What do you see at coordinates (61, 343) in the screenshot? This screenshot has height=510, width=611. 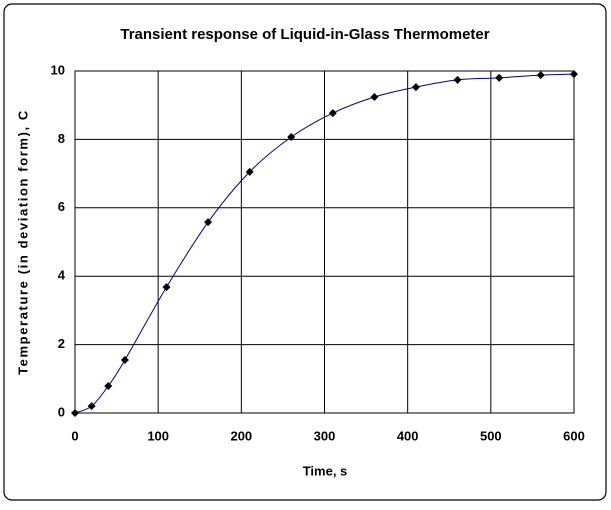 I see `y-tick-label: 2` at bounding box center [61, 343].